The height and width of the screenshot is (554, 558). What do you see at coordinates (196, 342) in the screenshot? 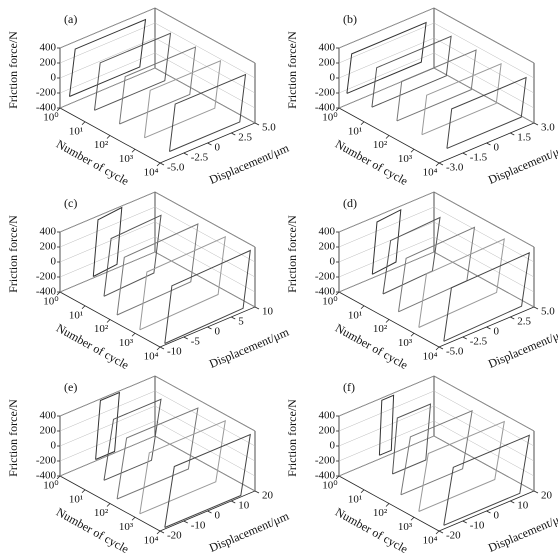
I see `y-tick-label: -5` at bounding box center [196, 342].